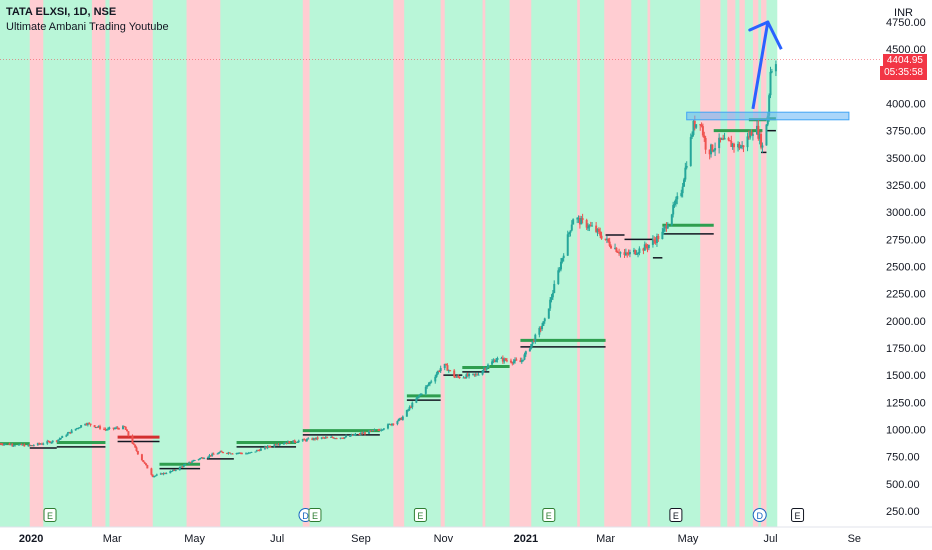 This screenshot has width=932, height=550. What do you see at coordinates (770, 539) in the screenshot?
I see `x-tick-label: Jul` at bounding box center [770, 539].